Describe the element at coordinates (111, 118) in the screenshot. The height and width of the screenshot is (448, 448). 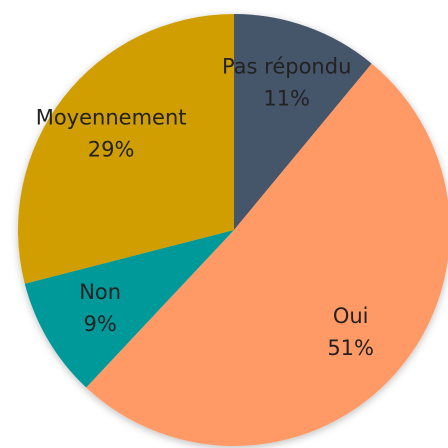
I see `slice-label: Moyennement` at that location.